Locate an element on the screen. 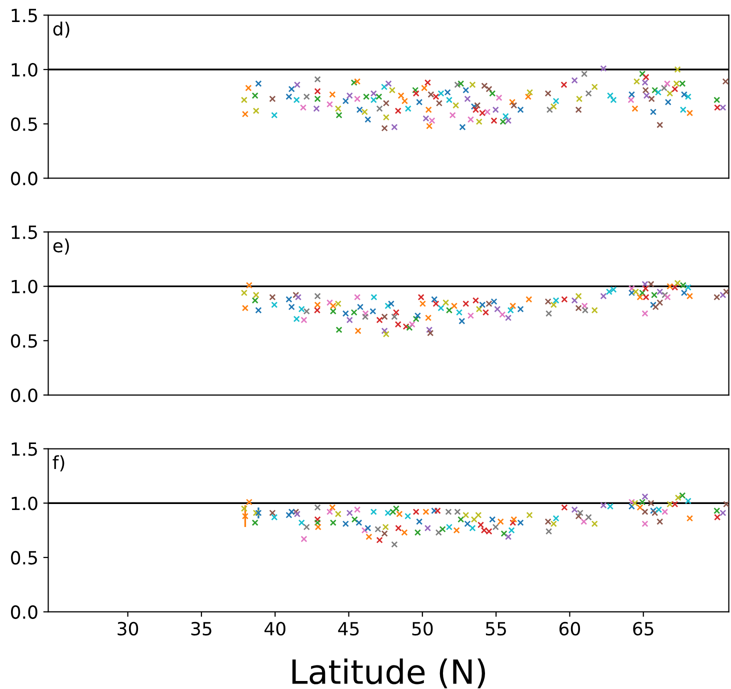 The height and width of the screenshot is (689, 731). x-tick-label: 50 is located at coordinates (422, 629).